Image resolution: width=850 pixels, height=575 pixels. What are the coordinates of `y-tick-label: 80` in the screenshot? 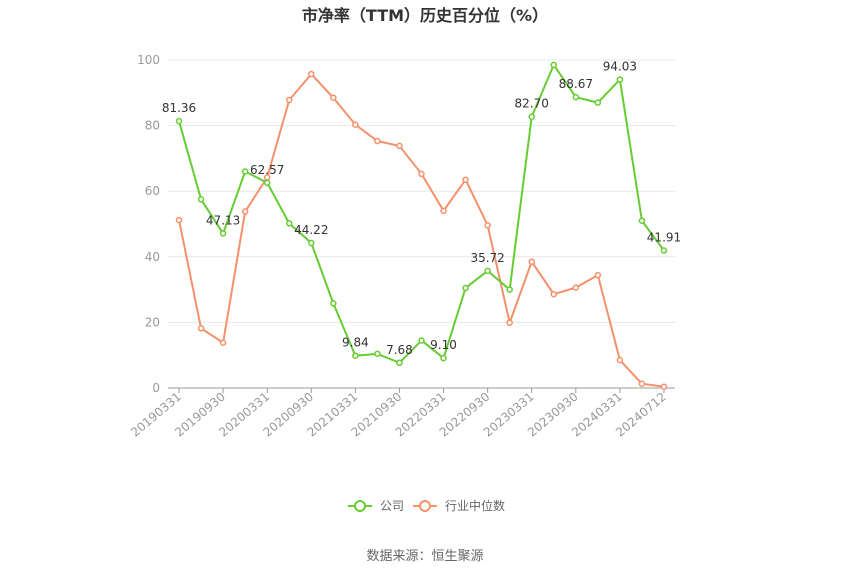 It's located at (152, 126).